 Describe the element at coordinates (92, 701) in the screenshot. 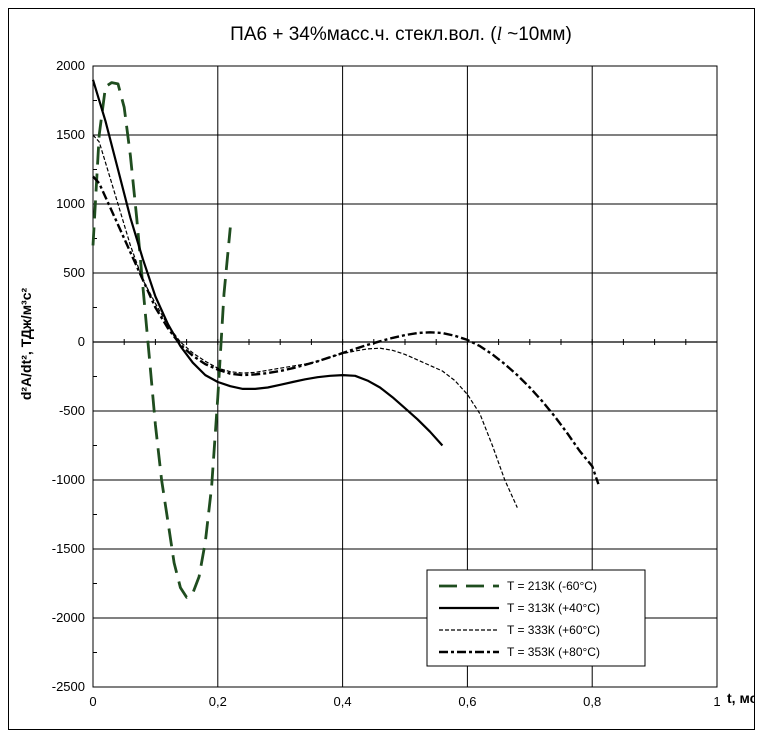

I see `x-tick-label: 0` at that location.